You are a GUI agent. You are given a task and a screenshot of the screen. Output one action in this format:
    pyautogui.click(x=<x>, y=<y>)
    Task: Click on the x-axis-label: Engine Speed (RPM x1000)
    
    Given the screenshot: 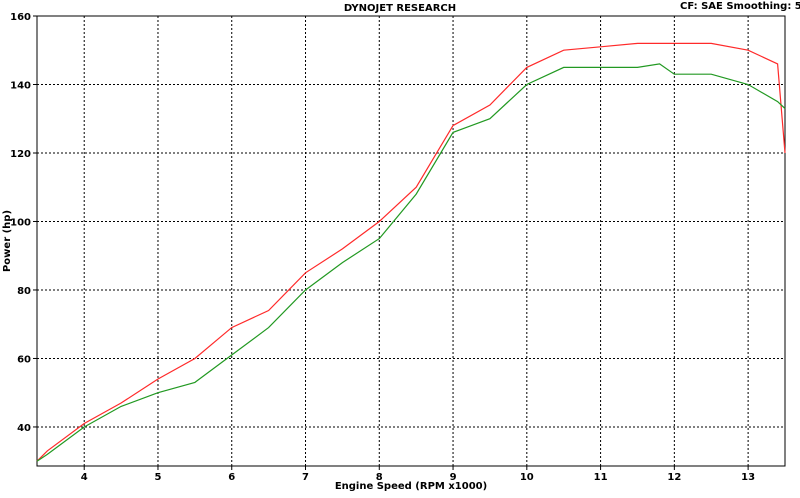 What is the action you would take?
    pyautogui.click(x=411, y=486)
    